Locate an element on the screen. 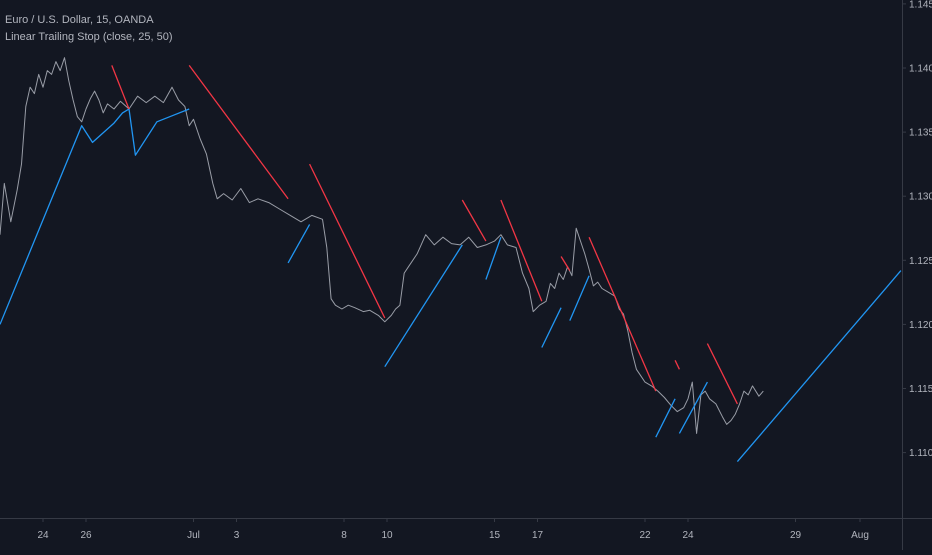 This screenshot has height=555, width=932. y-tick-label: 1.1350 is located at coordinates (920, 133).